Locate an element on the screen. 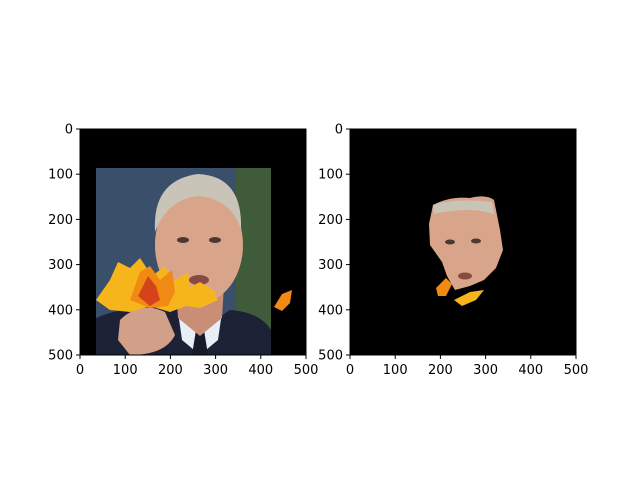 This screenshot has height=480, width=640. left-xtick-label: 400 is located at coordinates (260, 370).